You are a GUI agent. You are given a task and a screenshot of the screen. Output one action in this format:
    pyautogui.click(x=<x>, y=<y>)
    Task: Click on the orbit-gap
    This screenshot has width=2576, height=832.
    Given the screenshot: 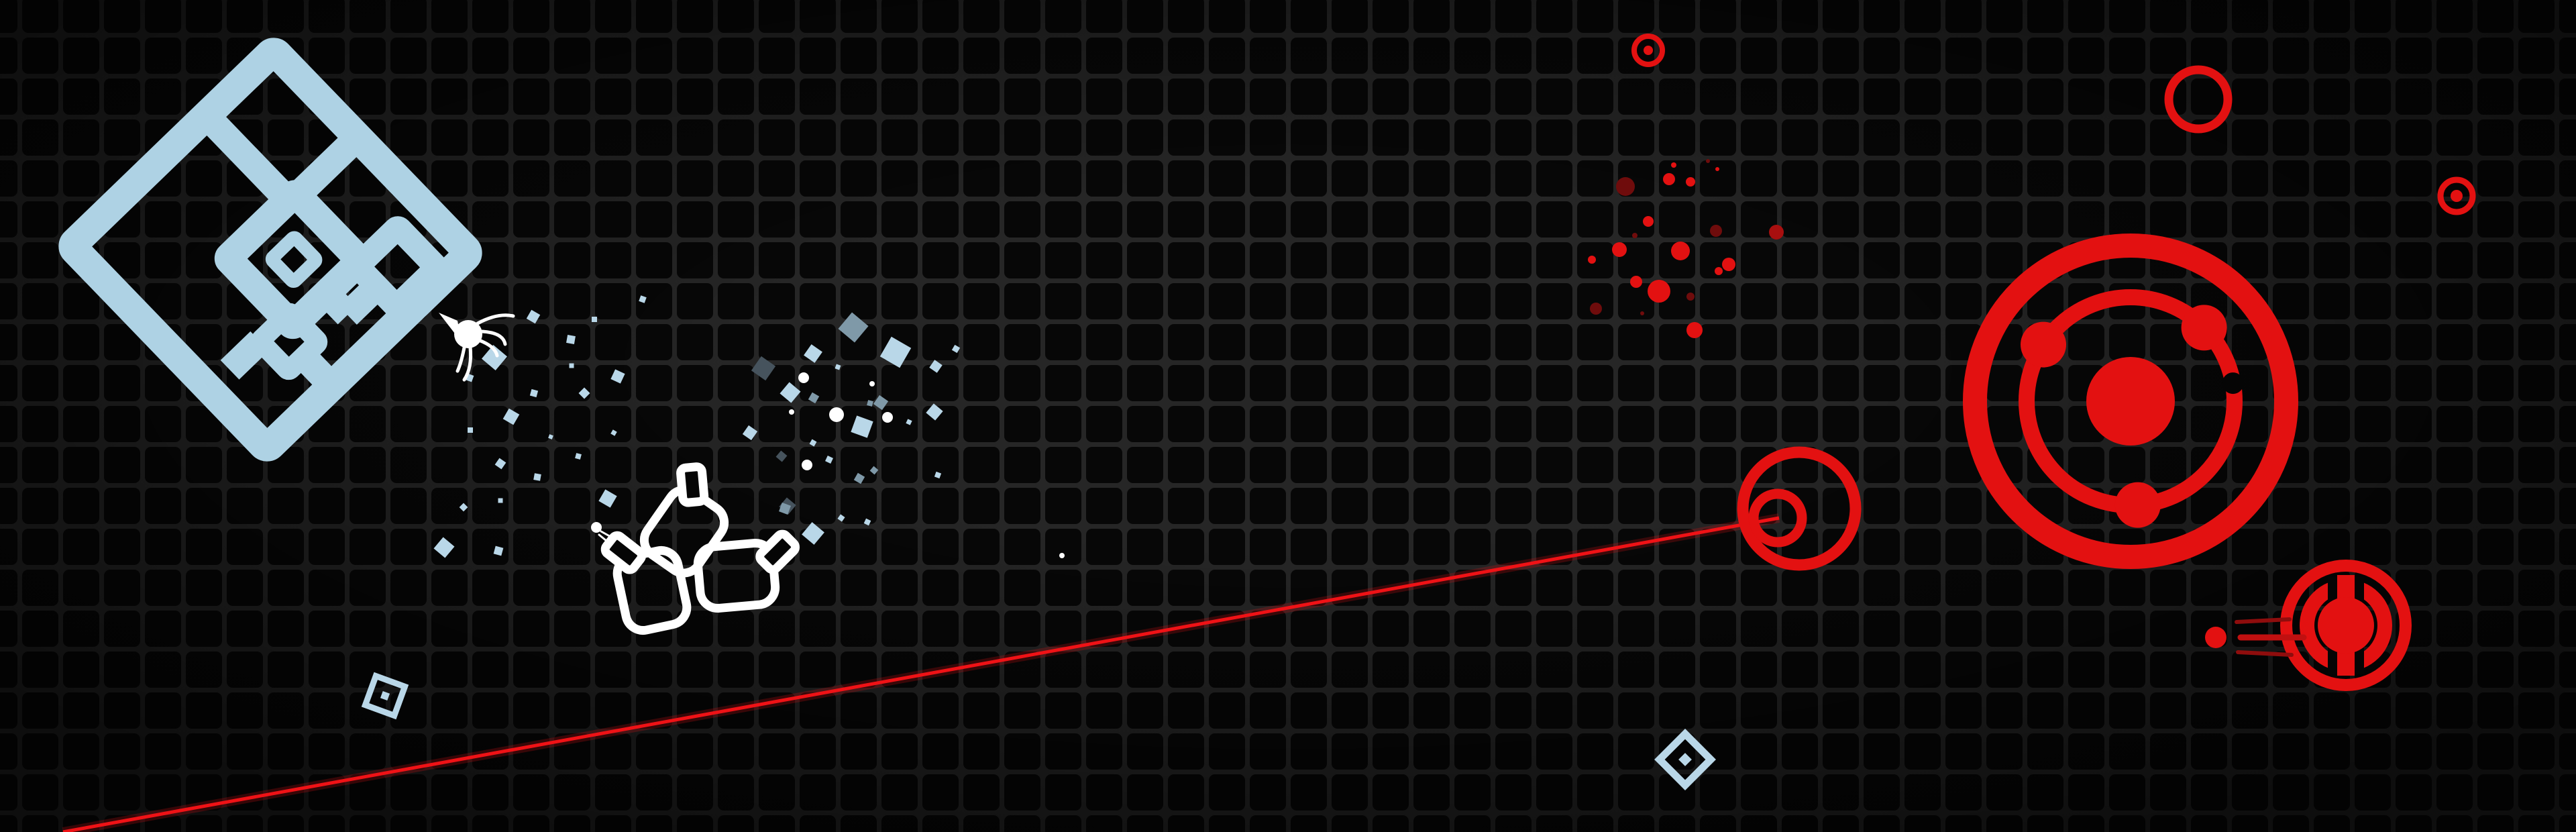 What is the action you would take?
    pyautogui.click(x=2233, y=383)
    